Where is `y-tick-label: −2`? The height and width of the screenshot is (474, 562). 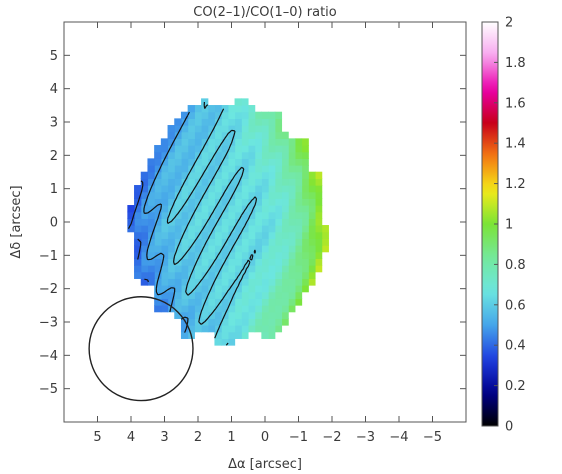 y-tick-label: −2 is located at coordinates (48, 289).